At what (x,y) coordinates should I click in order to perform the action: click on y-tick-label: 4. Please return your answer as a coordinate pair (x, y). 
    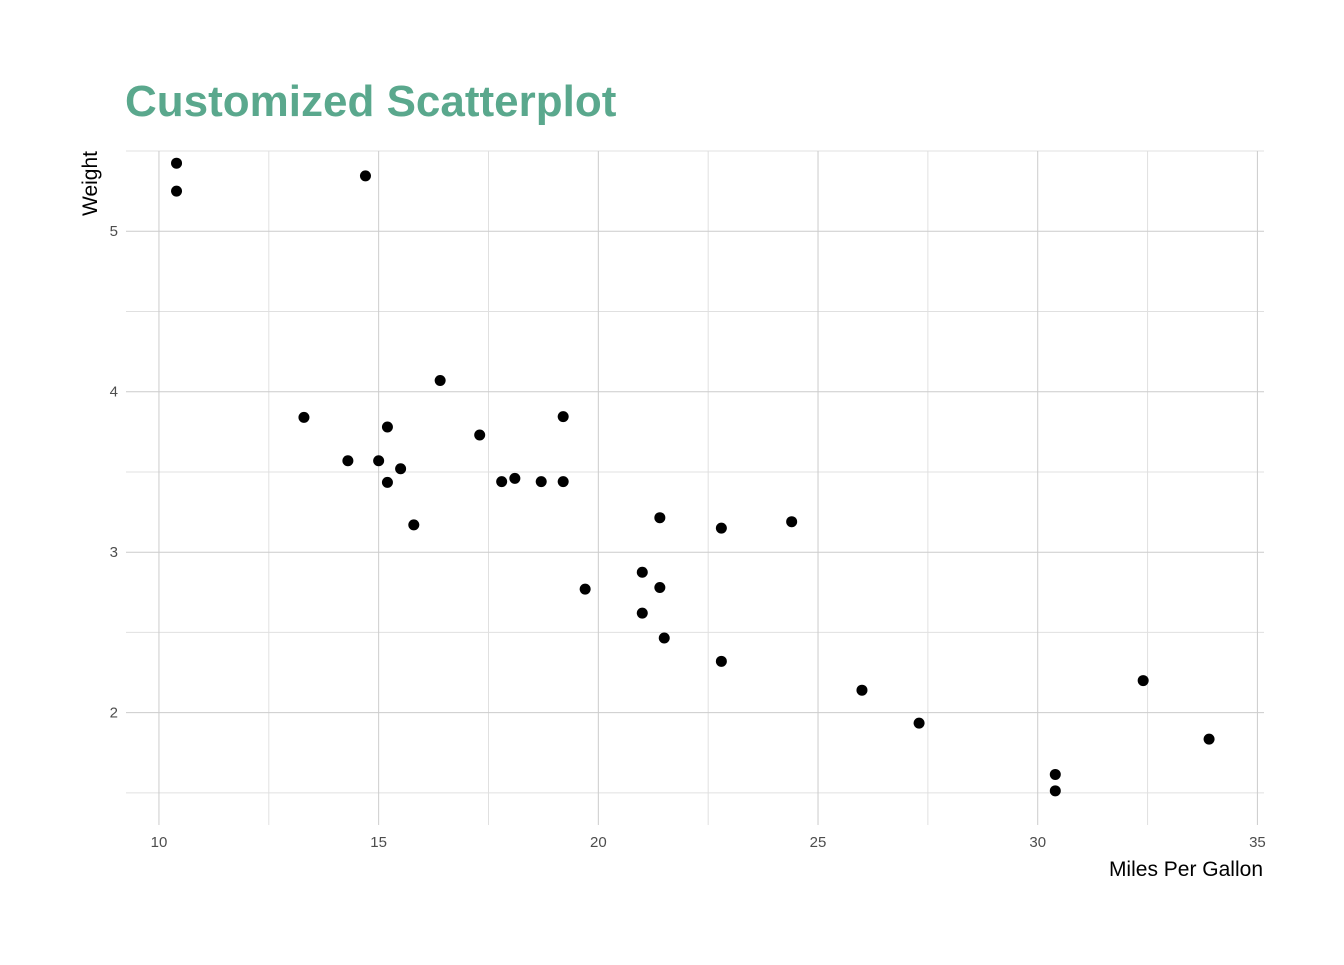
    Looking at the image, I should click on (114, 392).